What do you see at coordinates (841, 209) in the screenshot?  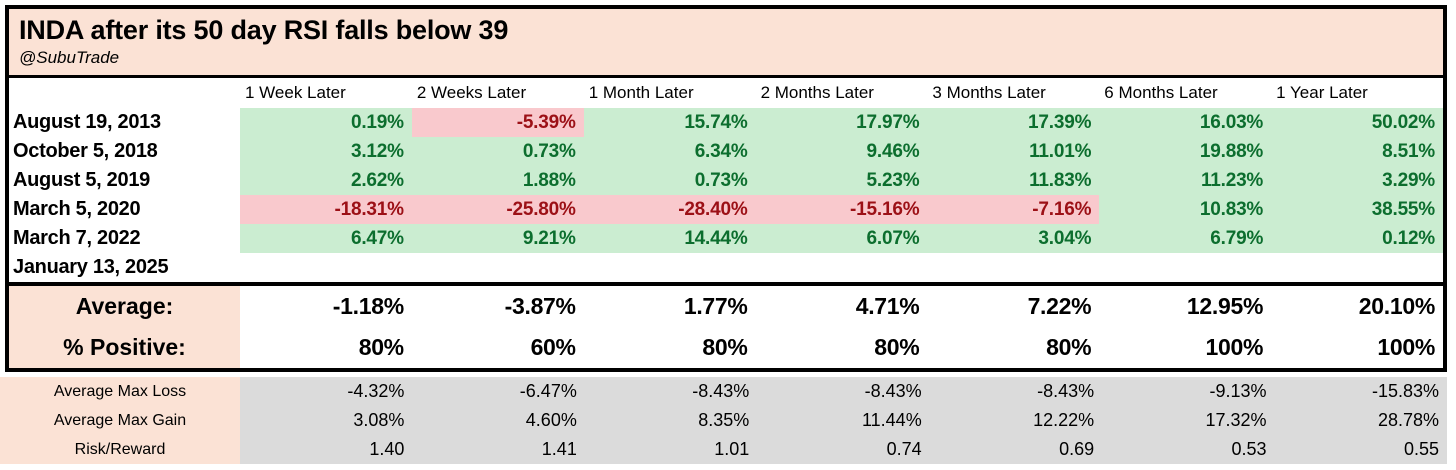 I see `return-cell: -15.16%` at bounding box center [841, 209].